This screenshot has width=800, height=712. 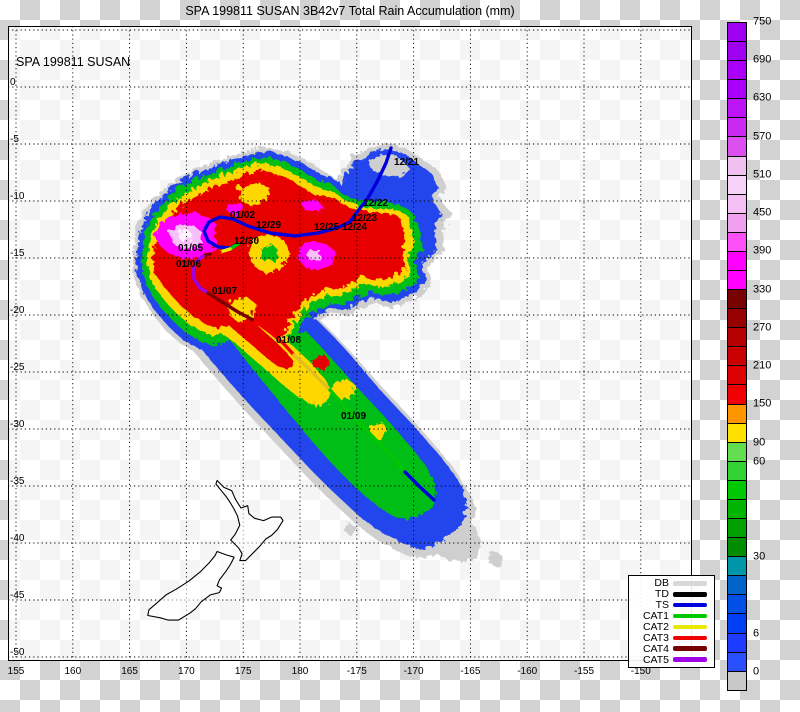 I want to click on storm-id-label: SPA 199811 SUSAN, so click(x=73, y=62).